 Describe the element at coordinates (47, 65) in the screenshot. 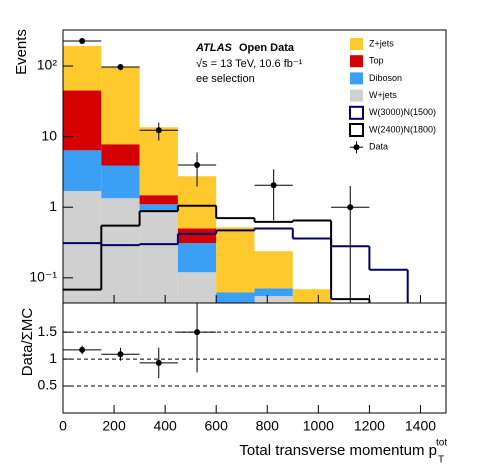

I see `y-tick-label: 10²` at that location.